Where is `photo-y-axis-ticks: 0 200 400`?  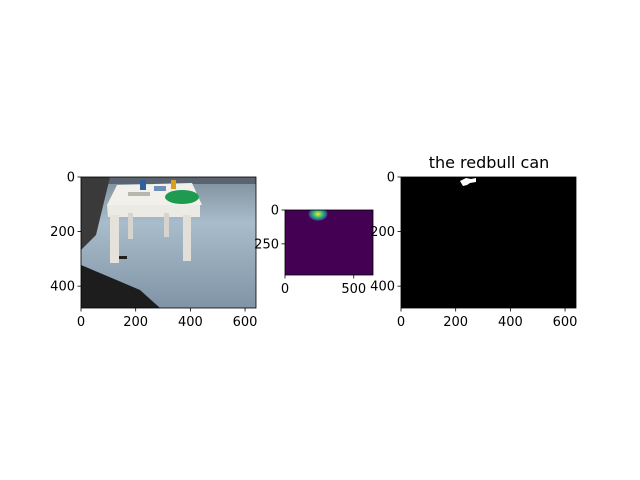 photo-y-axis-ticks: 0 200 400 is located at coordinates (65, 233).